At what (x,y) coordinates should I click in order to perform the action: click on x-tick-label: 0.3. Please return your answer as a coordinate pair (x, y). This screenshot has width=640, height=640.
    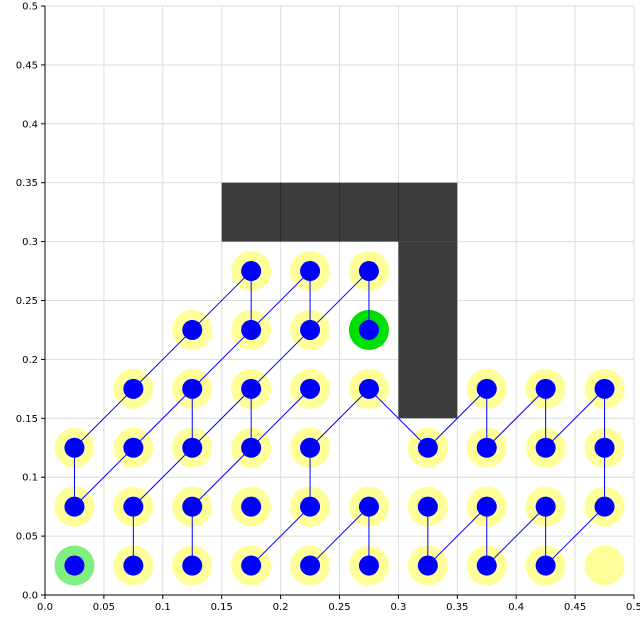
    Looking at the image, I should click on (398, 607).